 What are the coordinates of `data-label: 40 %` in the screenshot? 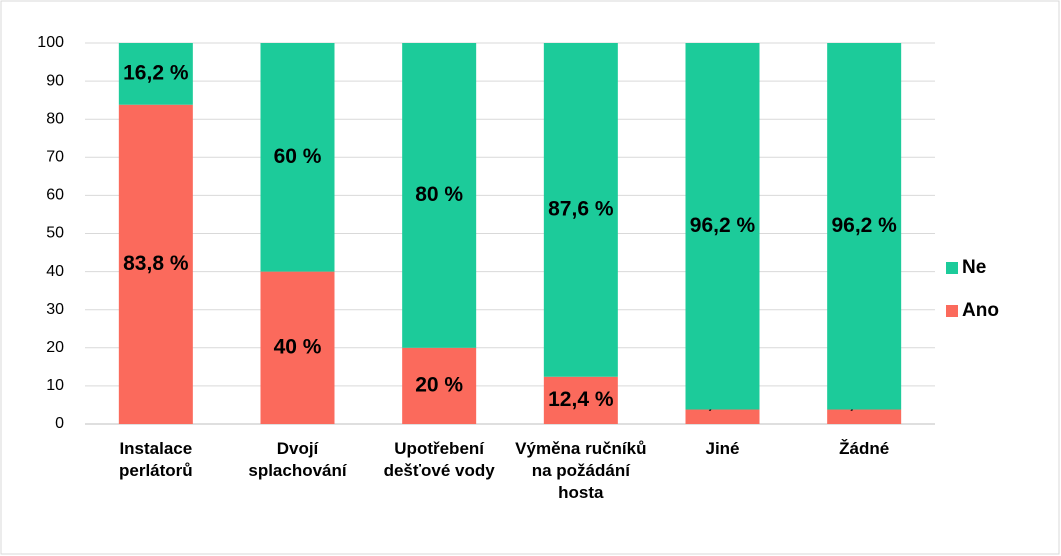 It's located at (298, 346).